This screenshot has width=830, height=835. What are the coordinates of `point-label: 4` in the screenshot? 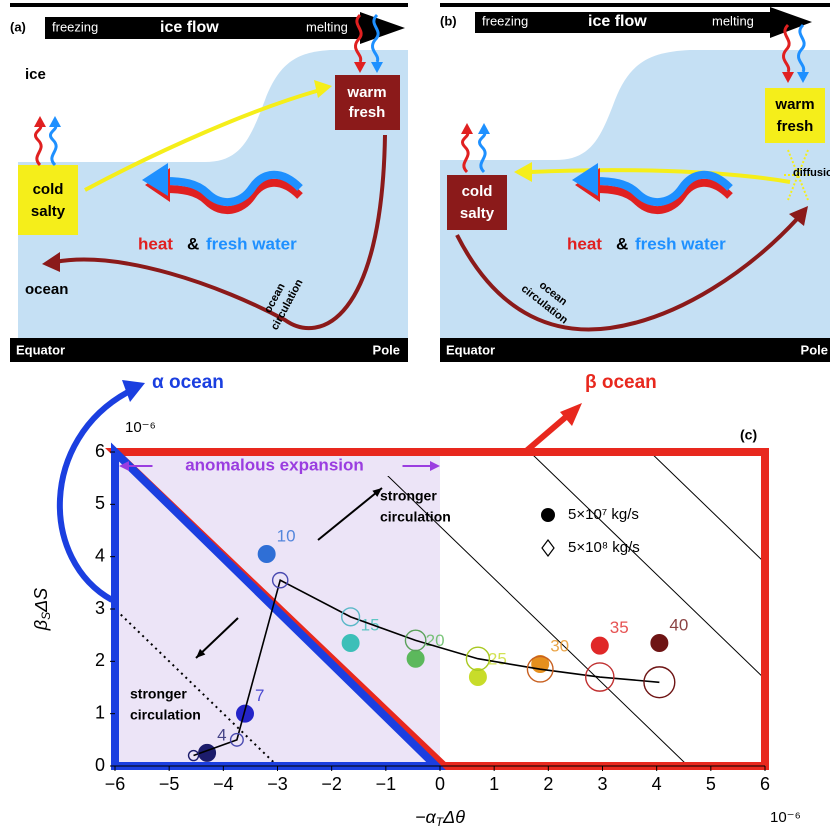 It's located at (221, 734).